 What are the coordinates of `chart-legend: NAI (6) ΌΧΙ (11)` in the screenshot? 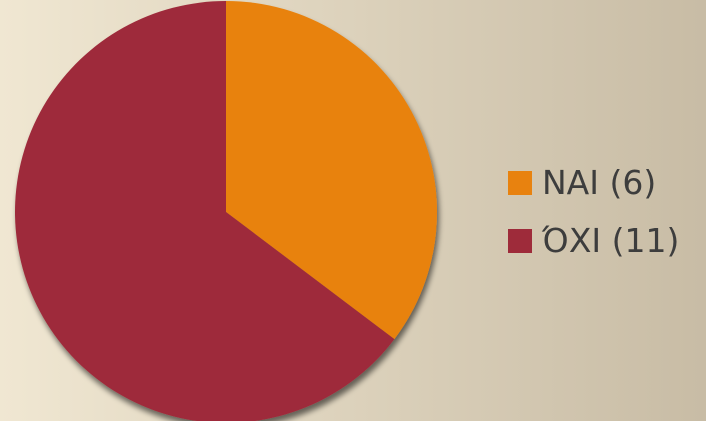 It's located at (605, 222).